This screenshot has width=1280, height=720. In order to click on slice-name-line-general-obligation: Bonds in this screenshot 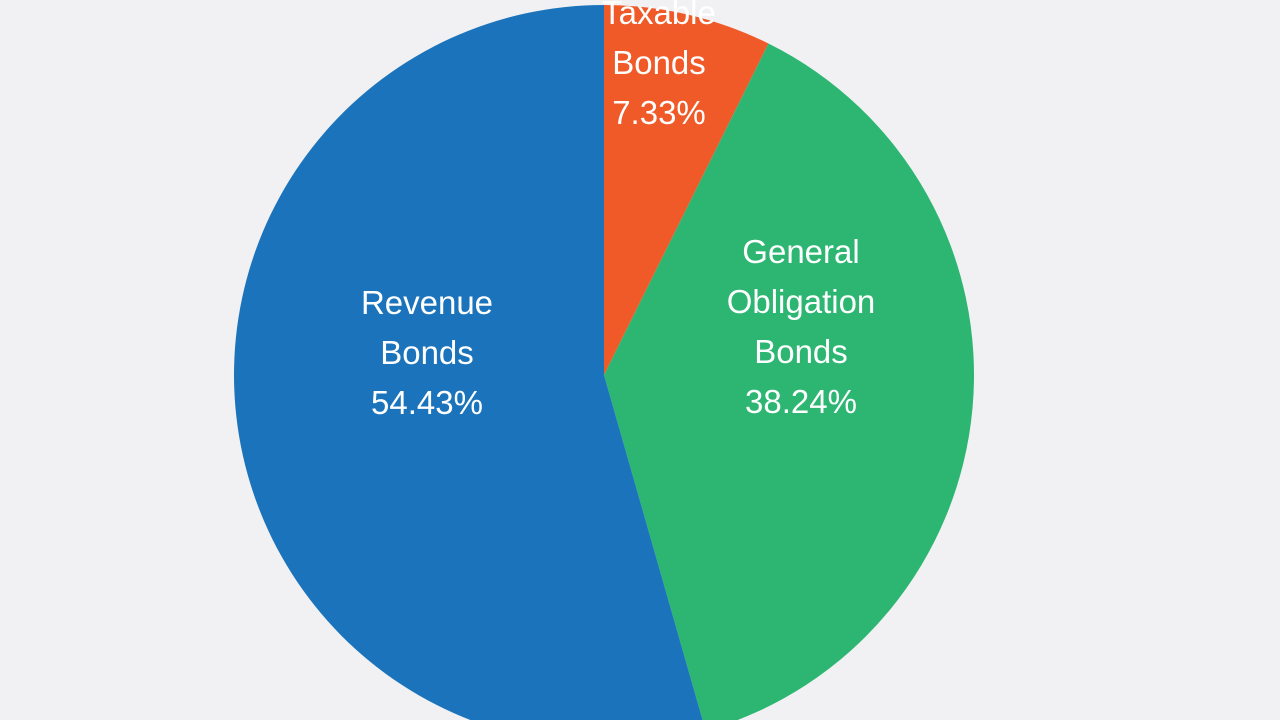, I will do `click(801, 351)`.